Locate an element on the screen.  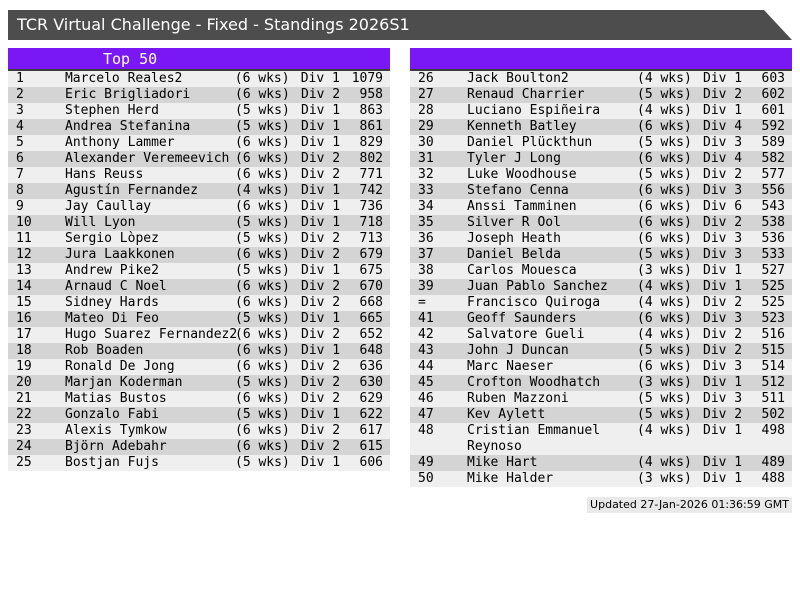
rank-cell: 31 is located at coordinates (426, 158).